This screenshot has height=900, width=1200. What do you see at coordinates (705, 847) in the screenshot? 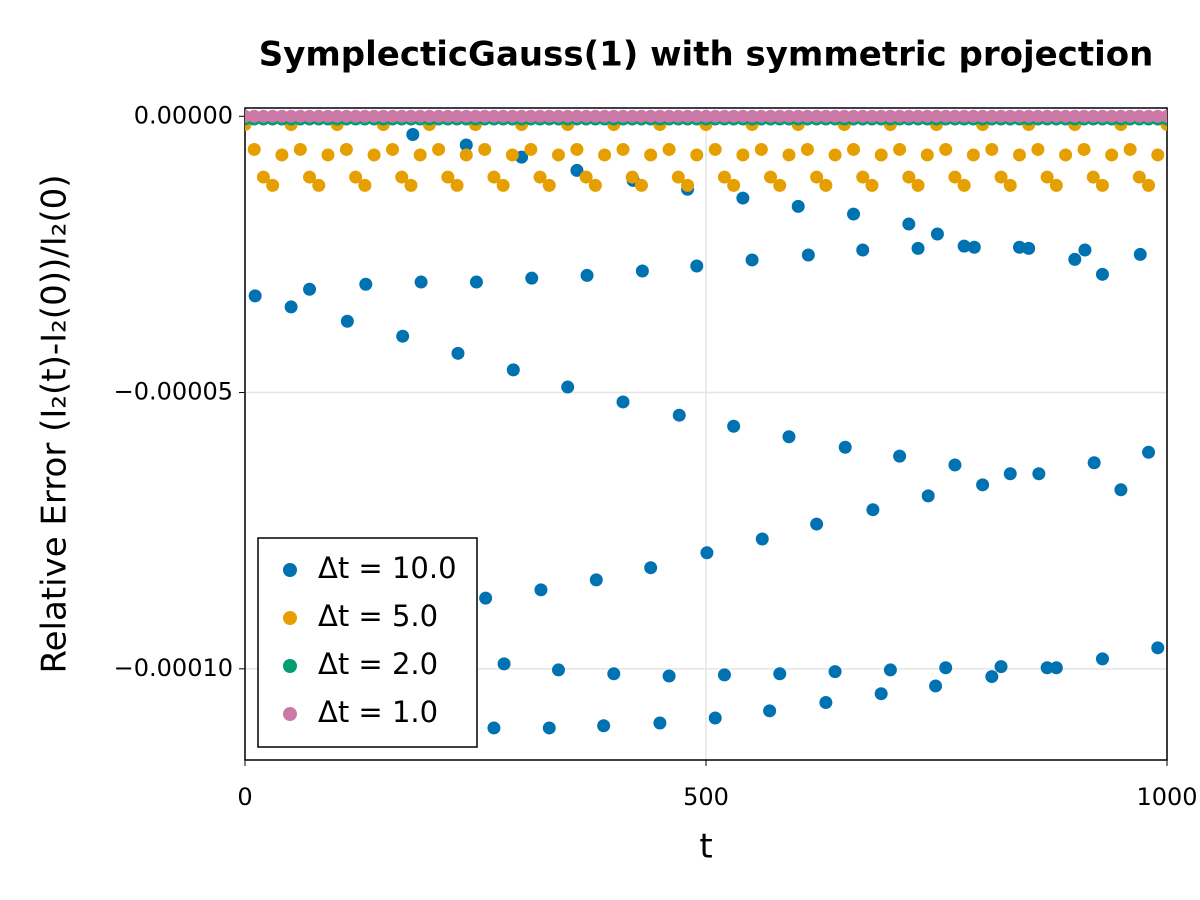
I see `x-axis-label: t` at bounding box center [705, 847].